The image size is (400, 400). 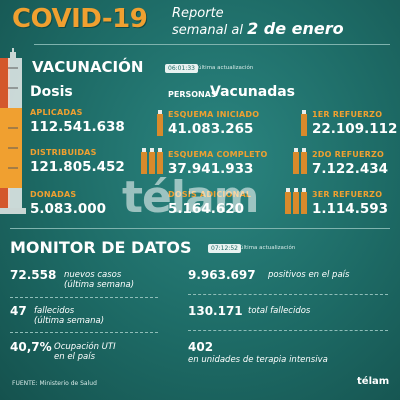 What do you see at coordinates (212, 44) in the screenshot?
I see `header-divider` at bounding box center [212, 44].